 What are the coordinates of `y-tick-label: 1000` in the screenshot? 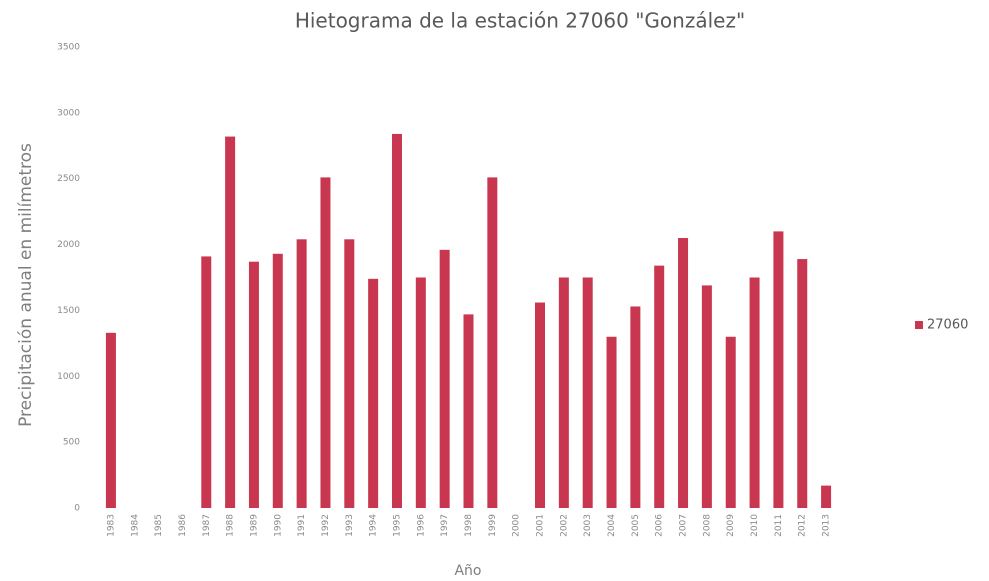 It's located at (68, 377).